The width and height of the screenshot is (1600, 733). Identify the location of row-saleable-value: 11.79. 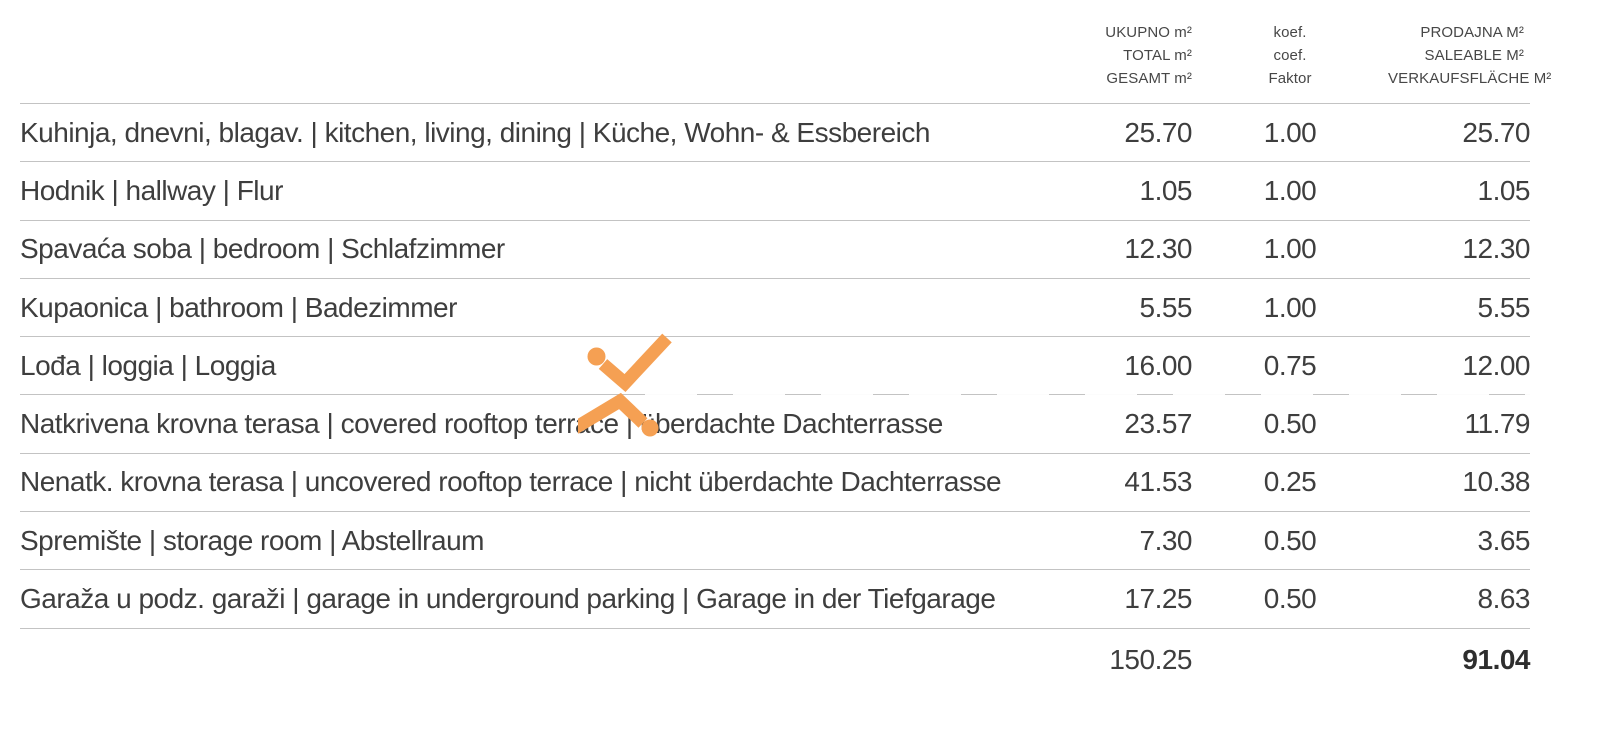
(1497, 424).